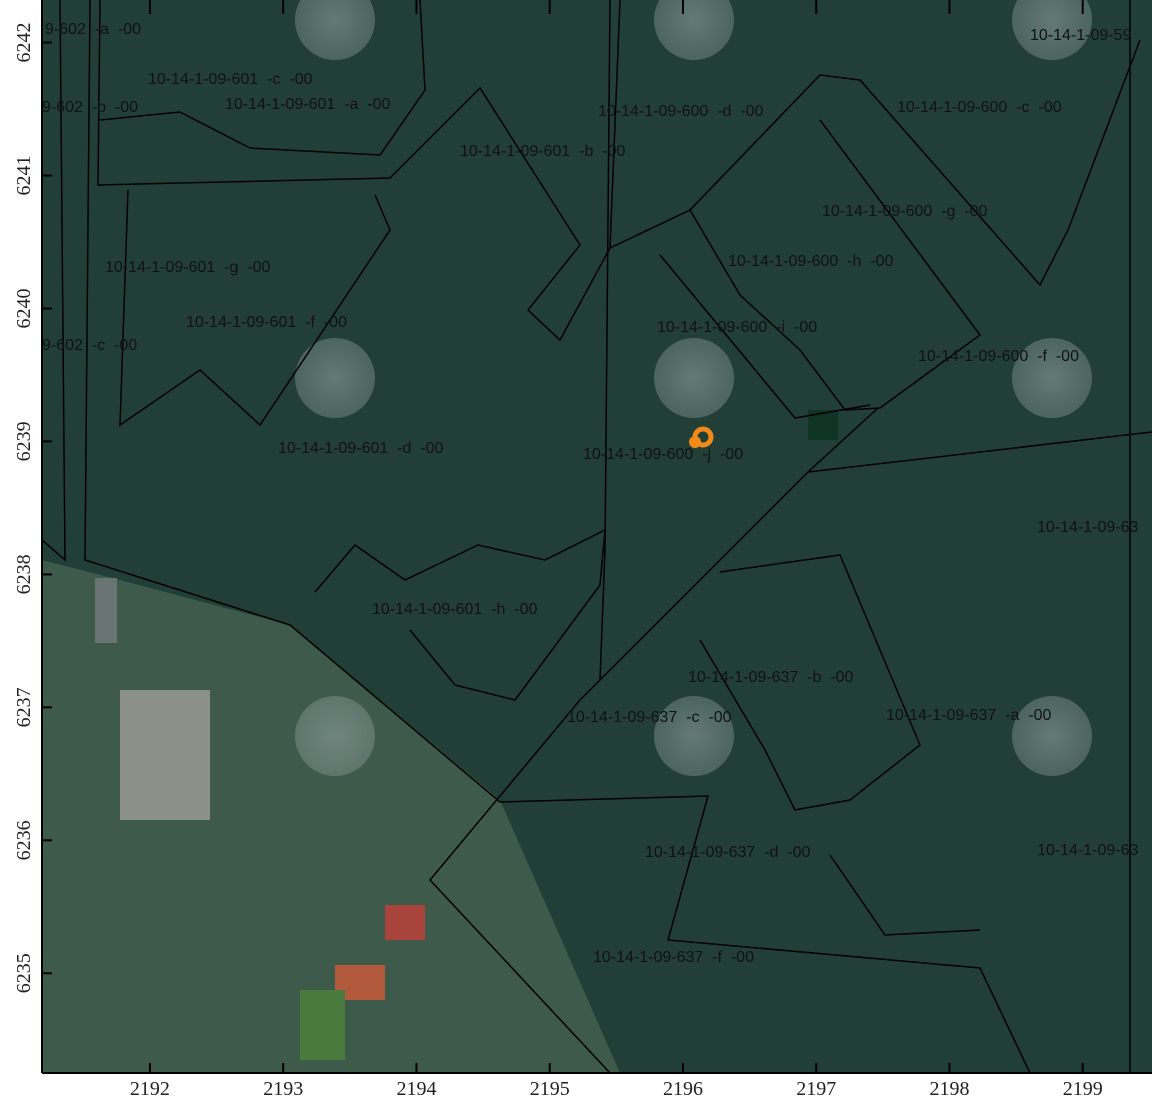 This screenshot has width=1152, height=1099. I want to click on y-tick-label: 6239, so click(24, 441).